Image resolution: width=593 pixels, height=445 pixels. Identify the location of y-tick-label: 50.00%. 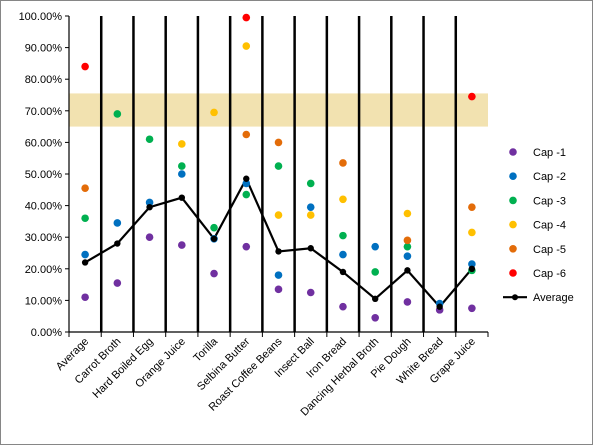
(44, 175).